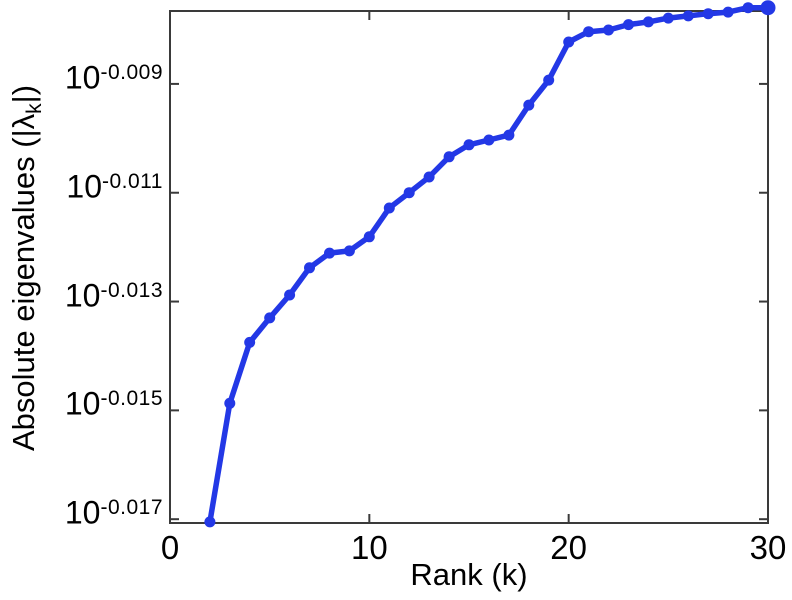 This screenshot has width=792, height=600. Describe the element at coordinates (35, 108) in the screenshot. I see `y-axis-label-subscript: k` at that location.